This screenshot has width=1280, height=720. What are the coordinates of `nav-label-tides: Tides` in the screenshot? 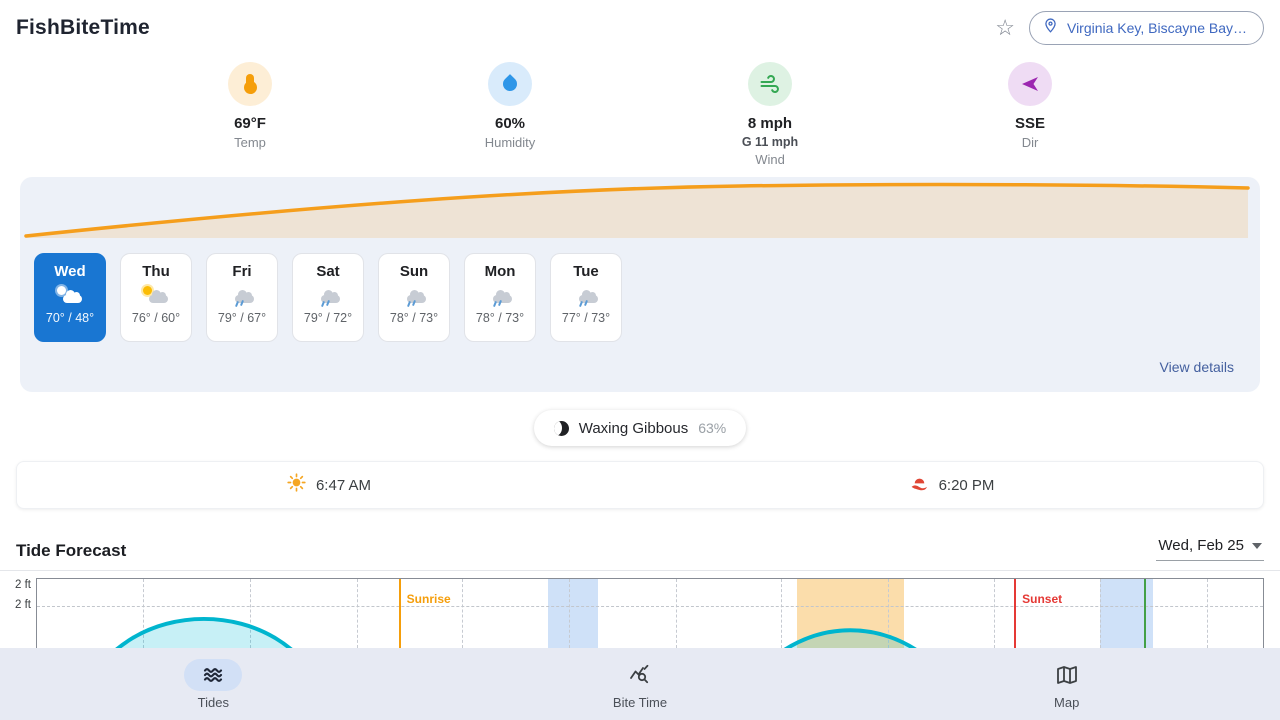 It's located at (213, 702).